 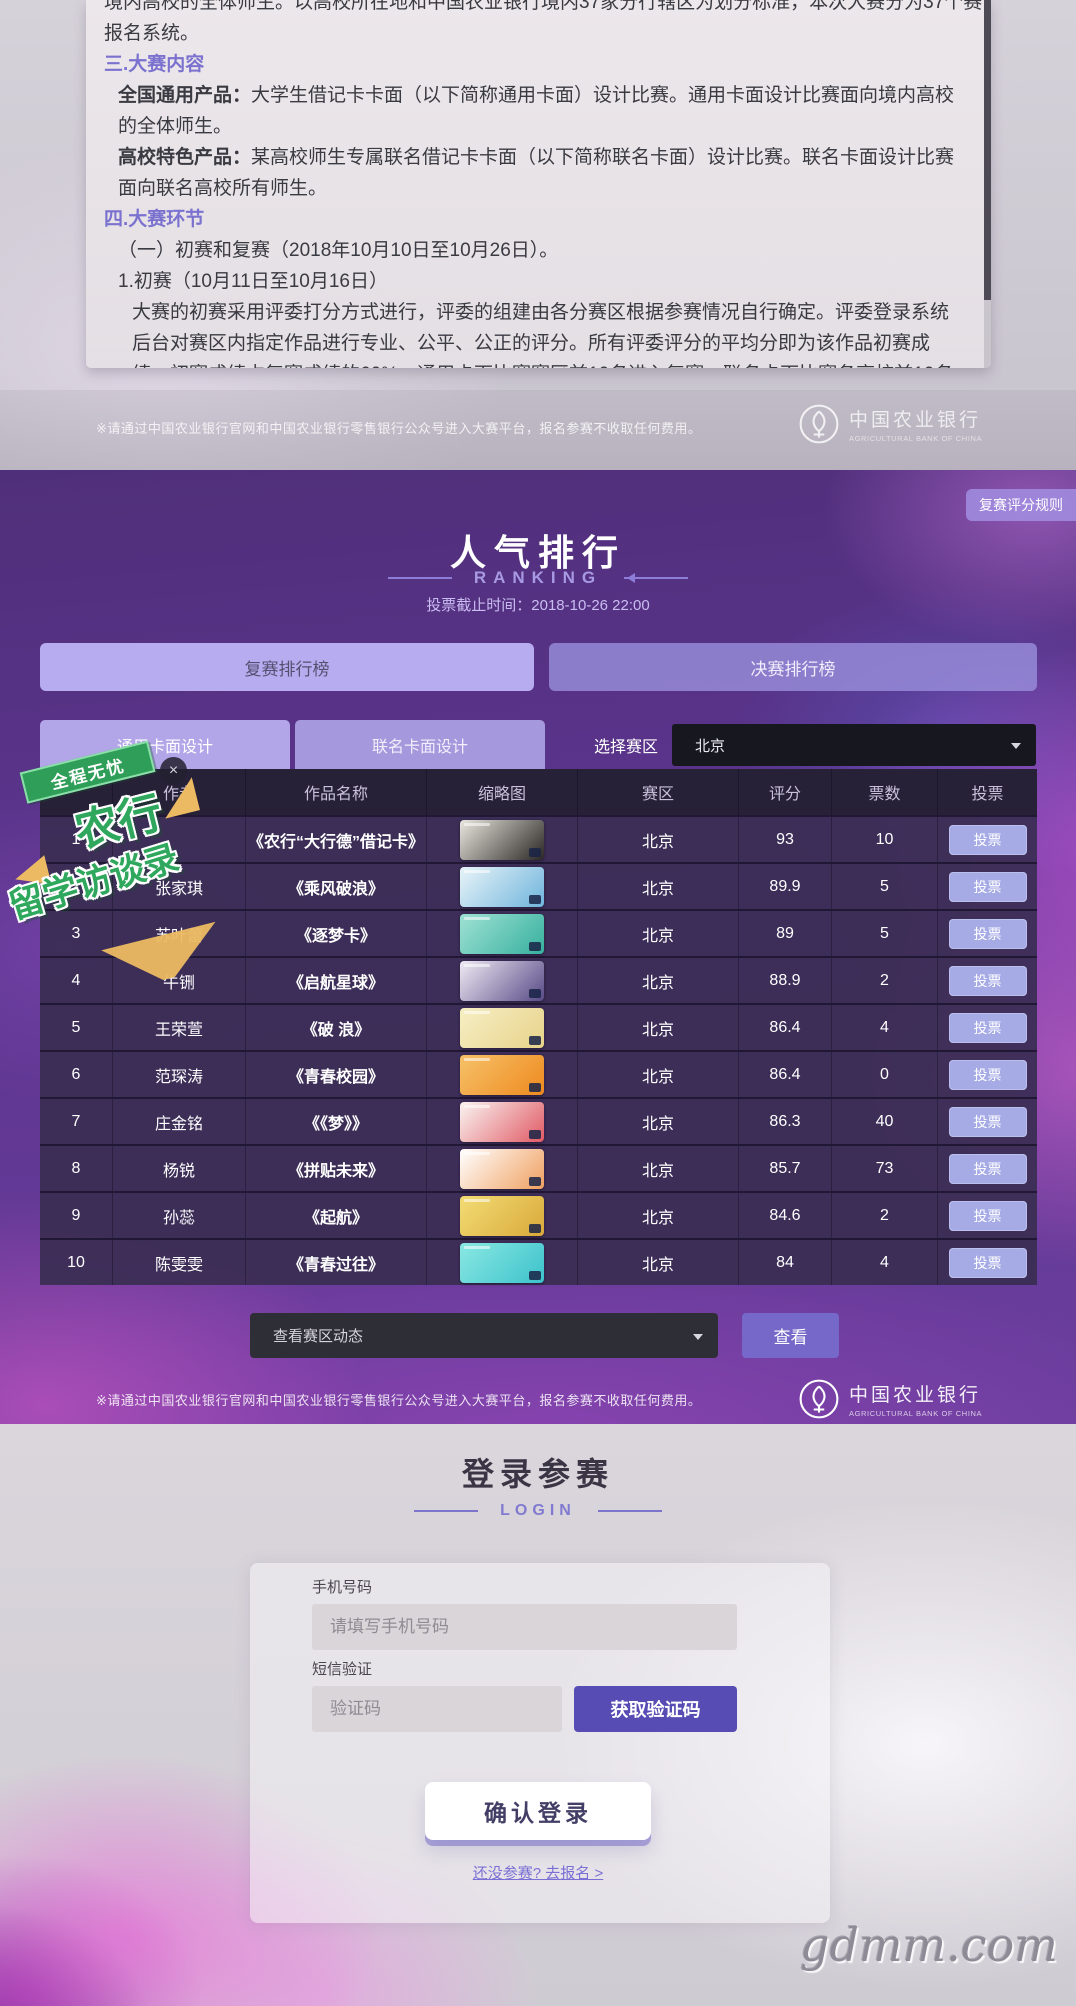 What do you see at coordinates (336, 980) in the screenshot?
I see `work-title-cell: 《启航星球》` at bounding box center [336, 980].